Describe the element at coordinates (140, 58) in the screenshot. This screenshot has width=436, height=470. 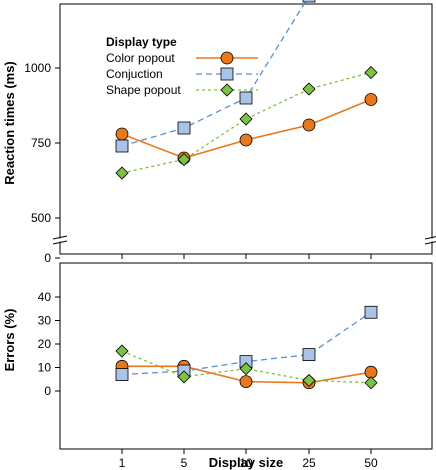
I see `legend-label-0: Color popout` at that location.